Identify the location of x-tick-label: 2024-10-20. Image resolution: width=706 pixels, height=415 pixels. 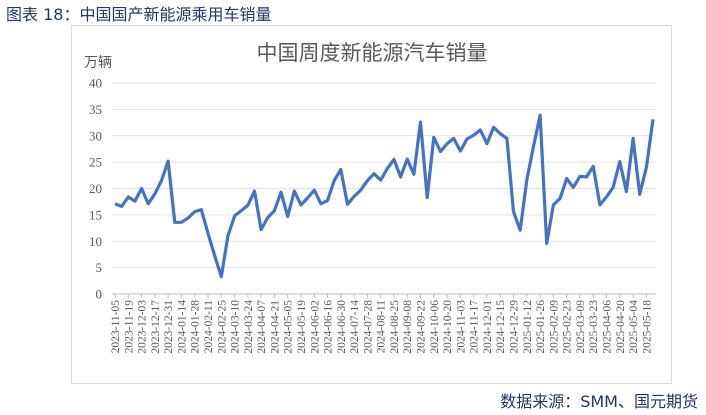
(448, 327).